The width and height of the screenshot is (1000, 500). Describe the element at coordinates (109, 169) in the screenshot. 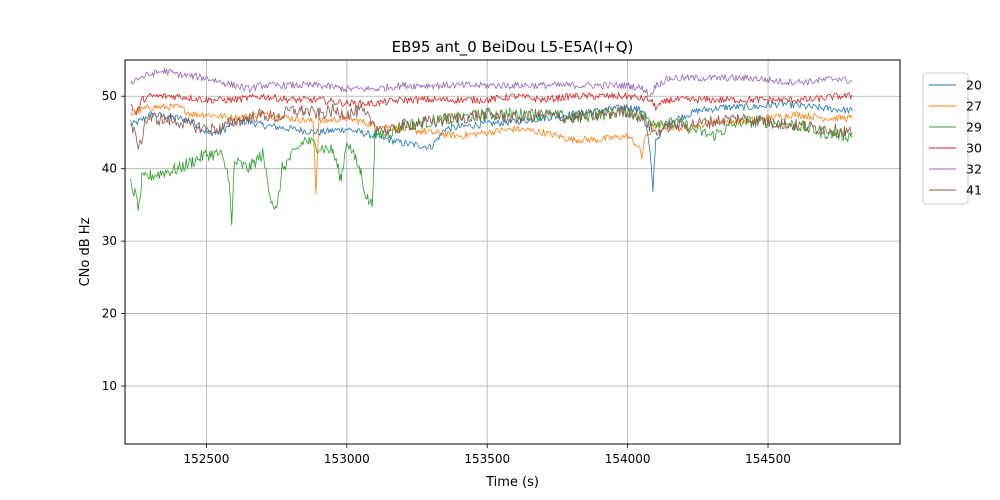

I see `y-tick-label: 40` at that location.